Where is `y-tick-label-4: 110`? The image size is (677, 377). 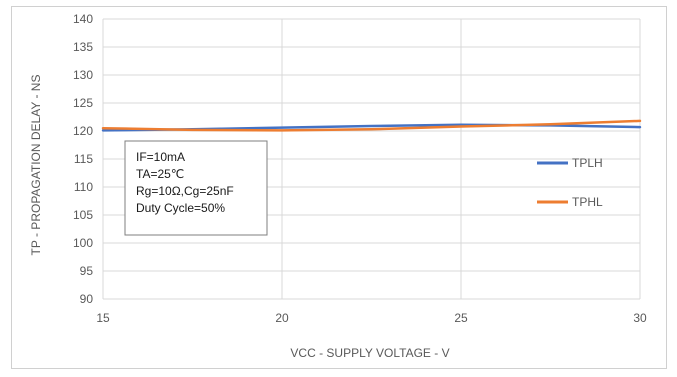 y-tick-label-4: 110 is located at coordinates (83, 187).